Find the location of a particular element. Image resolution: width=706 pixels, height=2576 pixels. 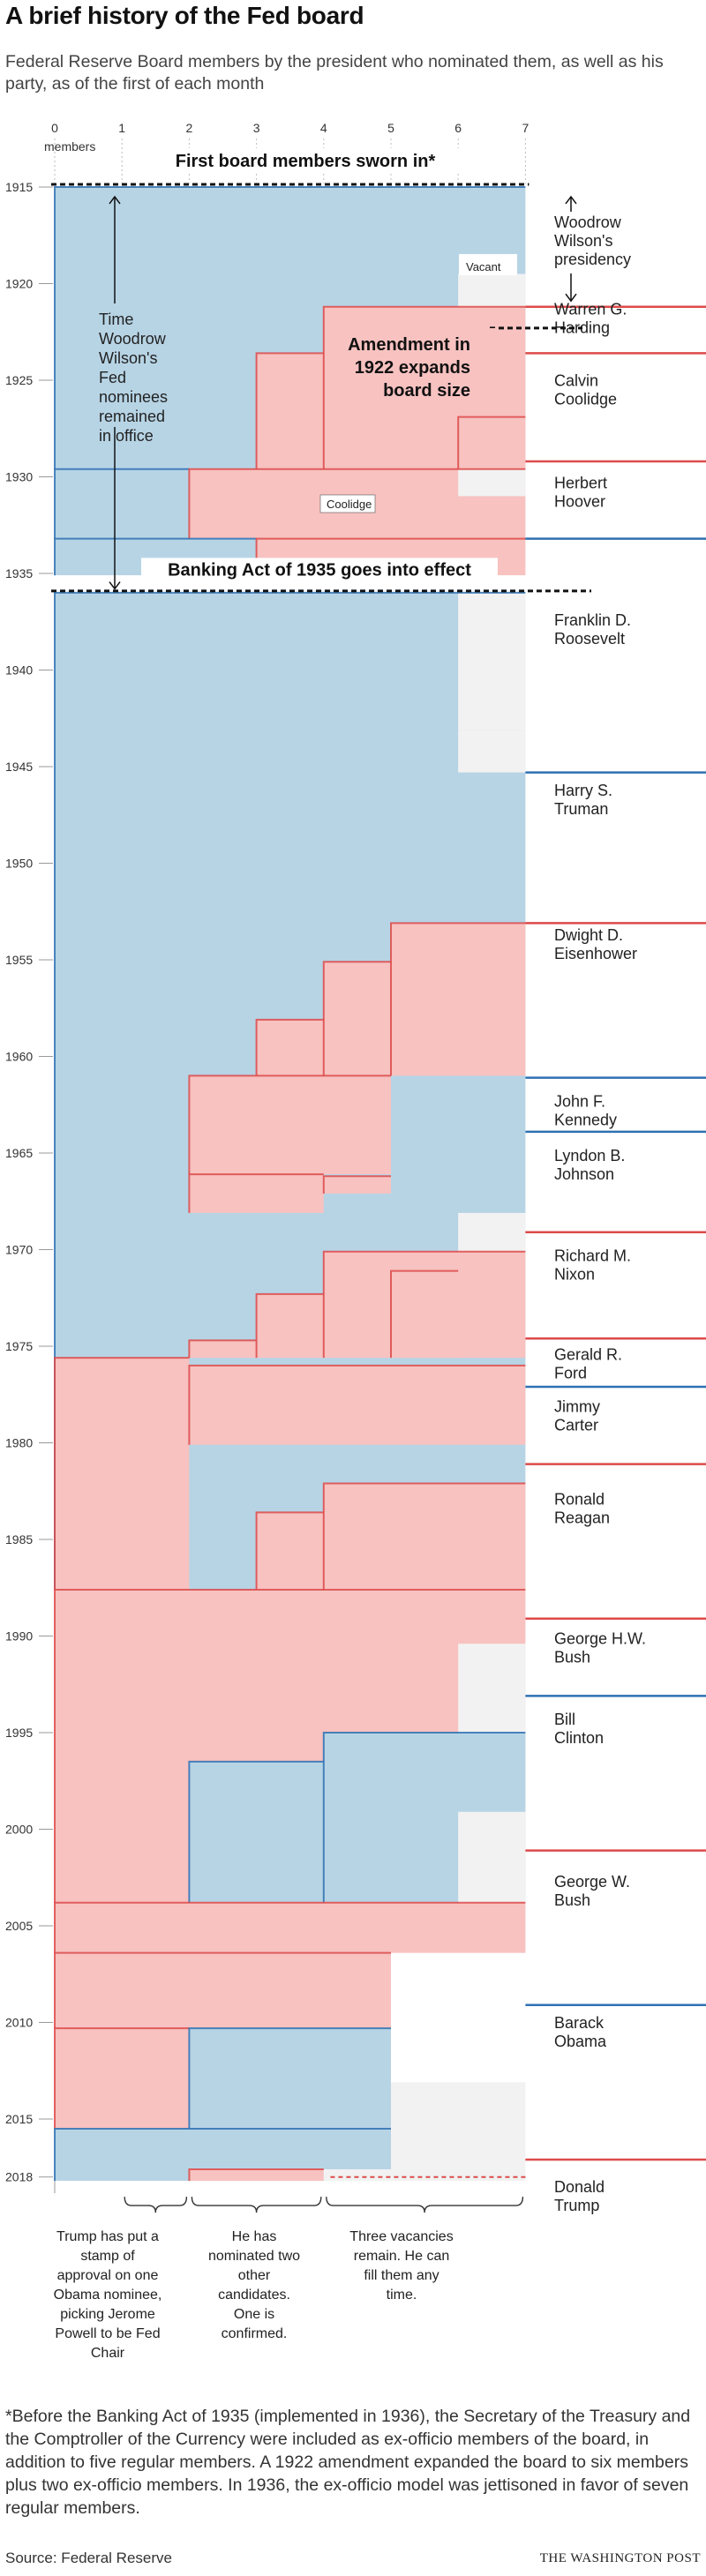

y-tick-label: 2015 is located at coordinates (19, 2119).